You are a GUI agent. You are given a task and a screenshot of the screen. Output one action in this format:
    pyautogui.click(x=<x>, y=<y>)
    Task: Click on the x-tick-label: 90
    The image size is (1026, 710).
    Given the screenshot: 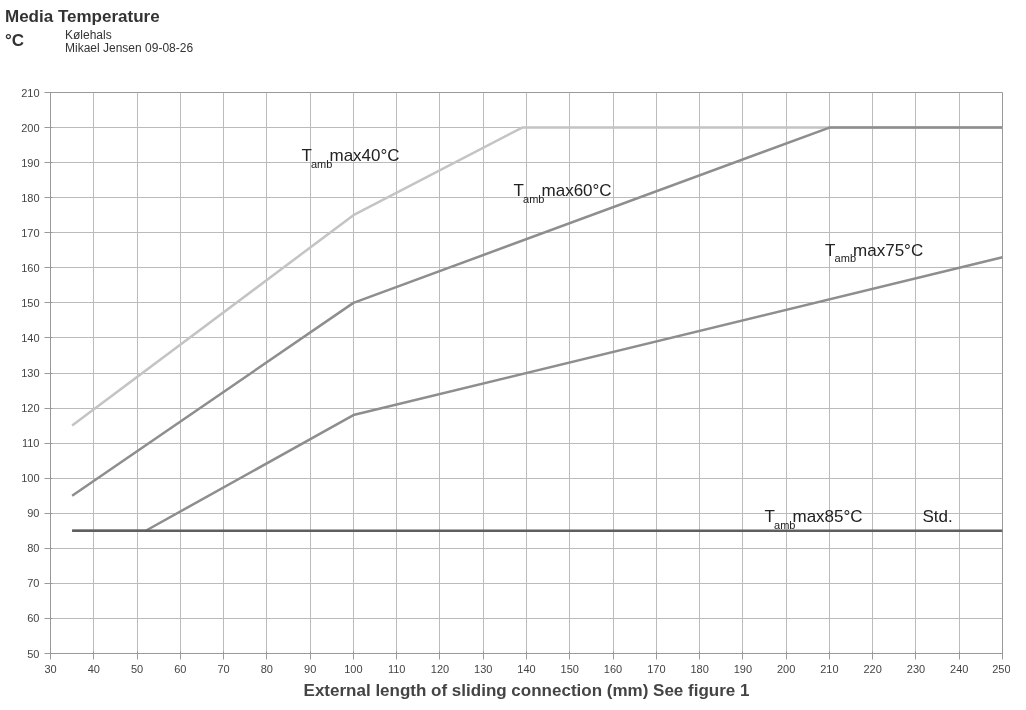 What is the action you would take?
    pyautogui.click(x=310, y=668)
    